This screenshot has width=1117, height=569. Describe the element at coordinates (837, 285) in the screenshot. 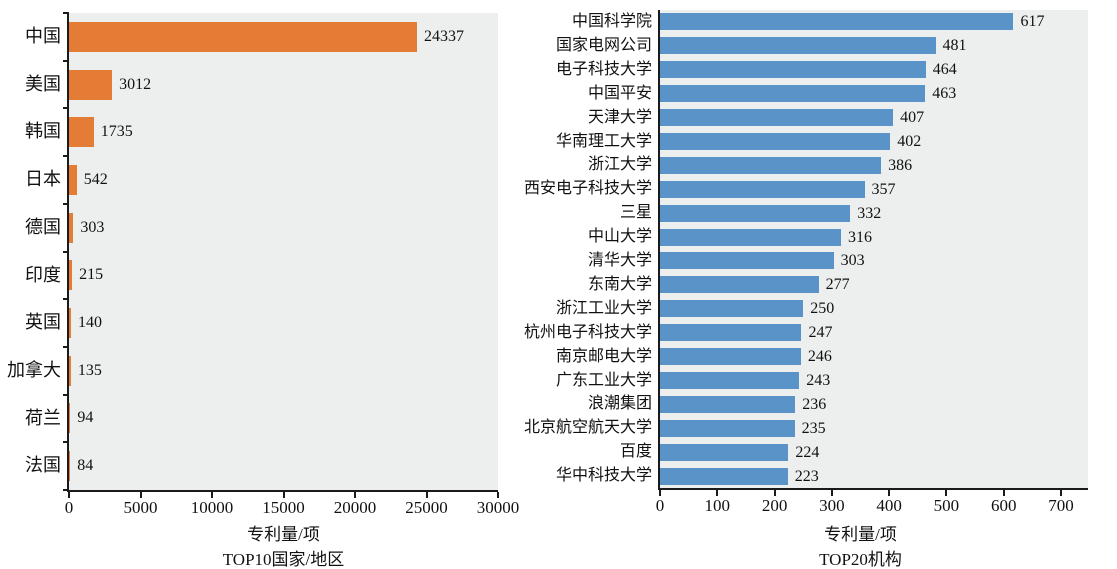

I see `bar-value-label: 277` at that location.